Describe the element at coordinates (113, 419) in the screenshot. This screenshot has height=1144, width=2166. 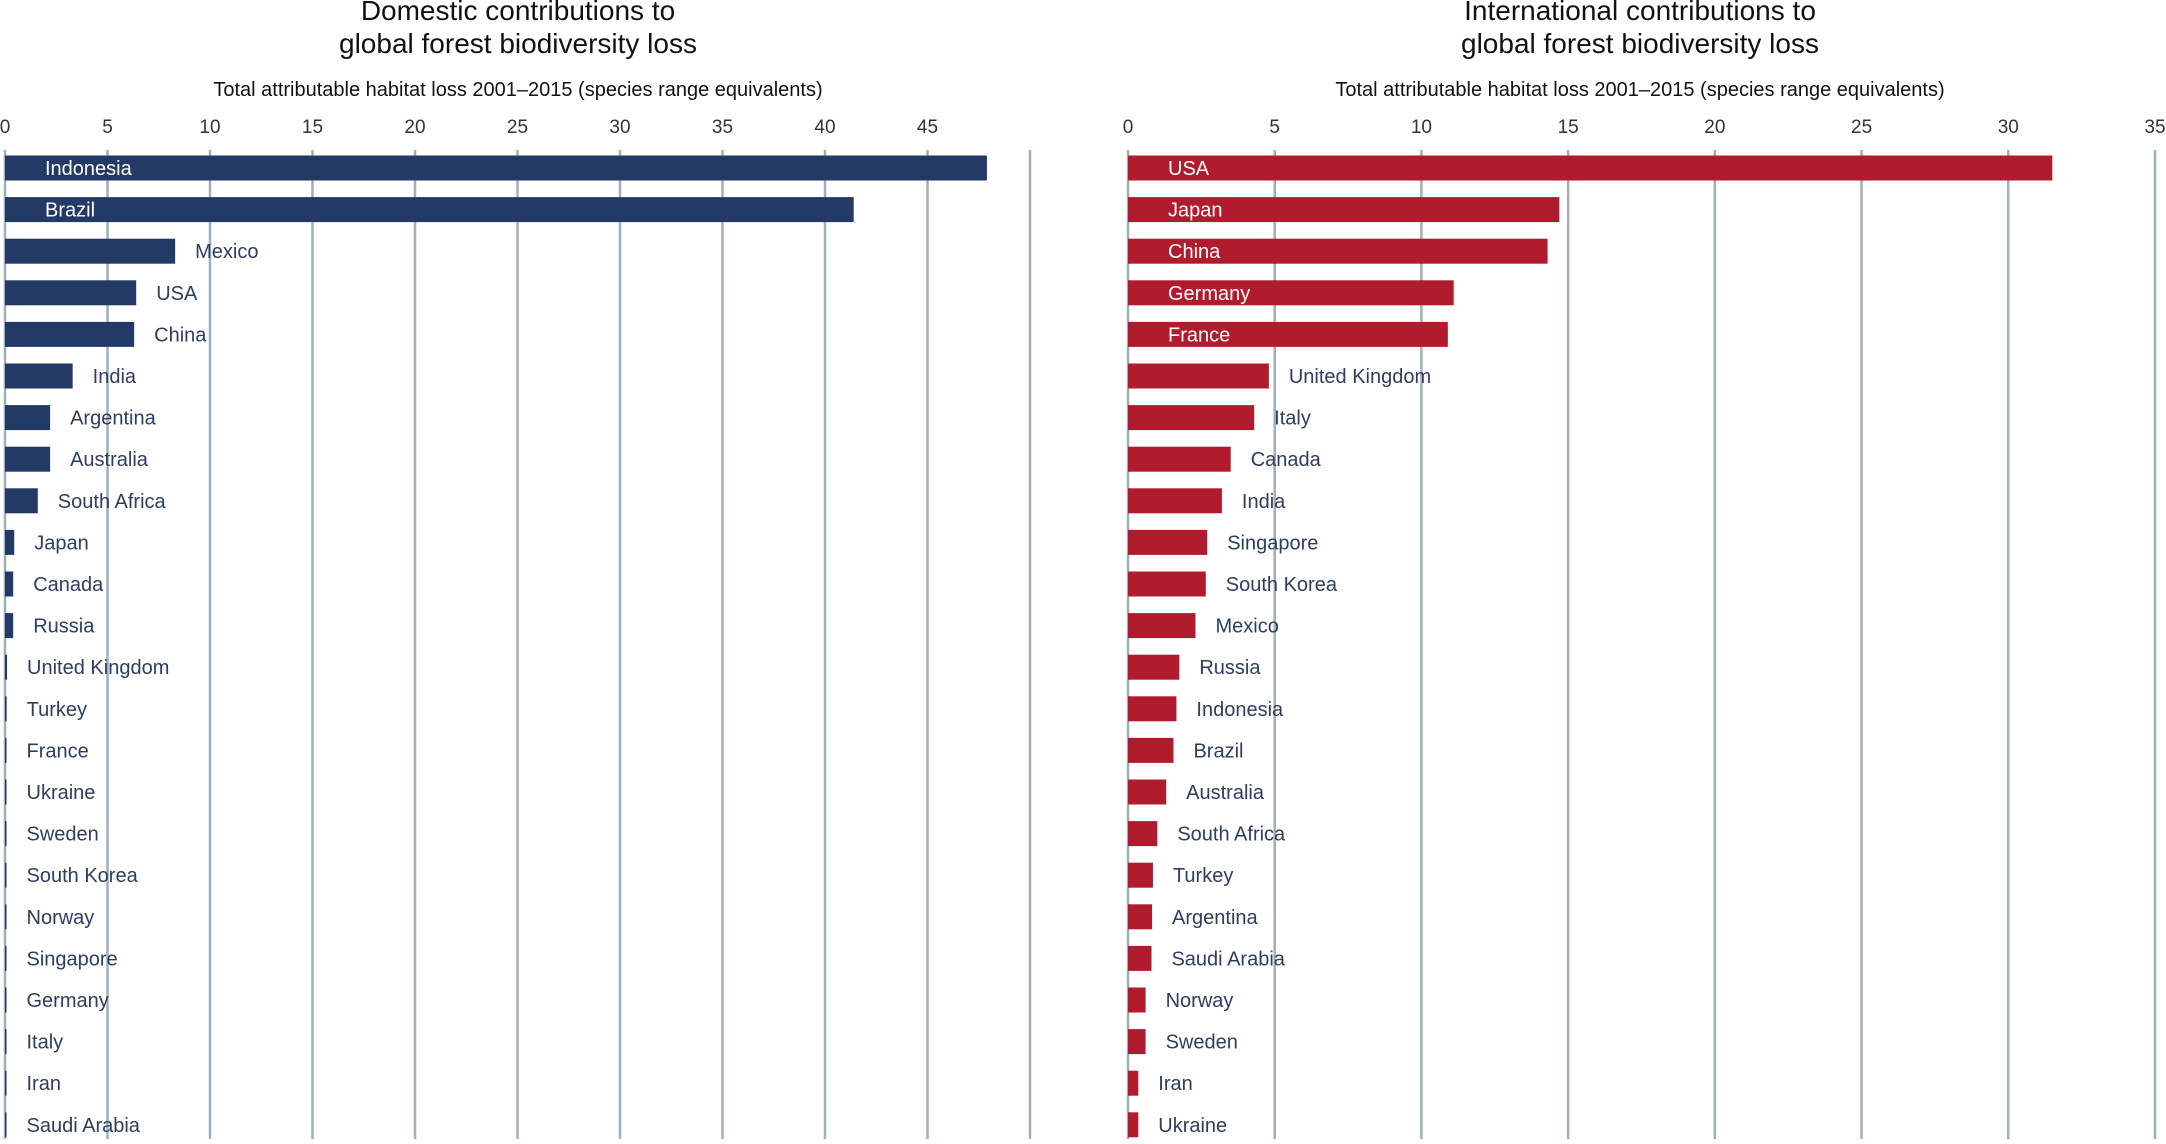
I see `category-label: Argentina` at that location.